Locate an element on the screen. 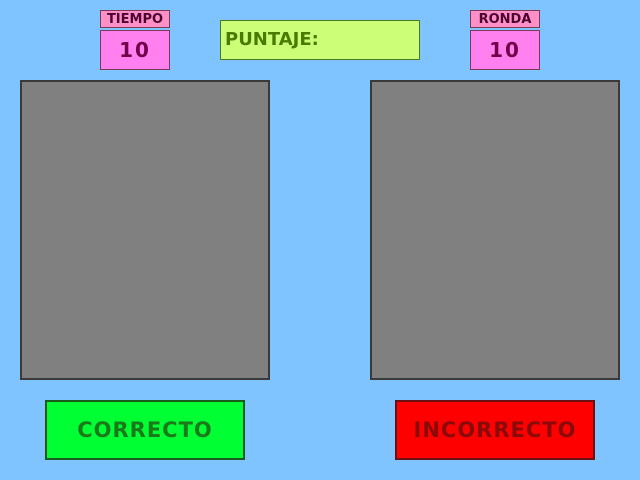 The image size is (640, 480). correct-button: CORRECTO is located at coordinates (145, 430).